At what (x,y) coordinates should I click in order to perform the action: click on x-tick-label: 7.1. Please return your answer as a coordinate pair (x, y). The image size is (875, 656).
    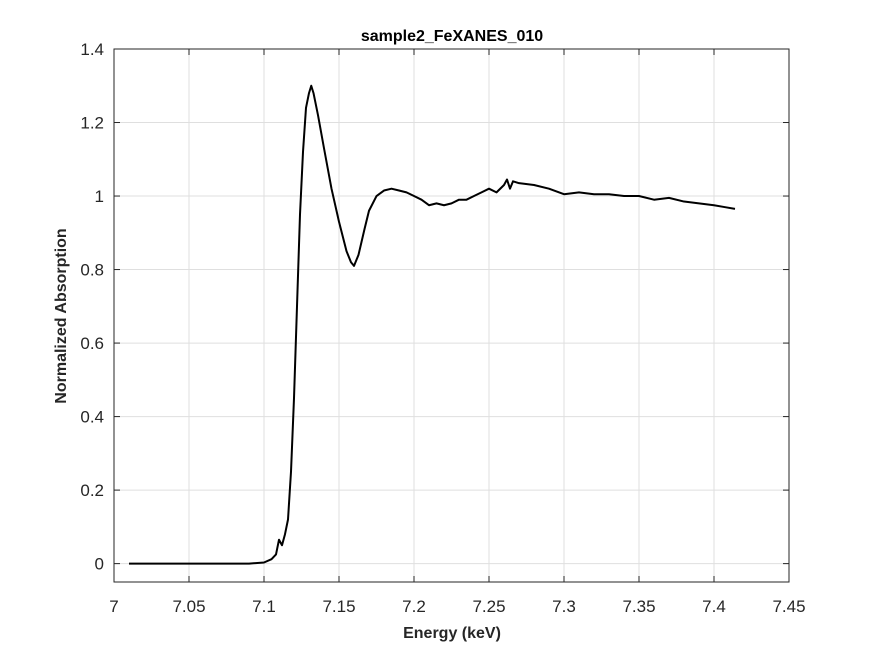
    Looking at the image, I should click on (264, 606).